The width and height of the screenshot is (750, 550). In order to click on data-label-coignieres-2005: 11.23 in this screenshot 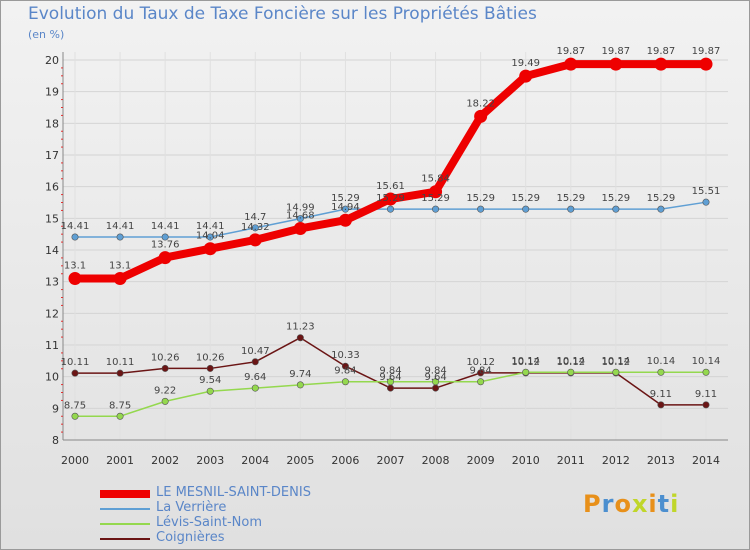, I will do `click(300, 327)`.